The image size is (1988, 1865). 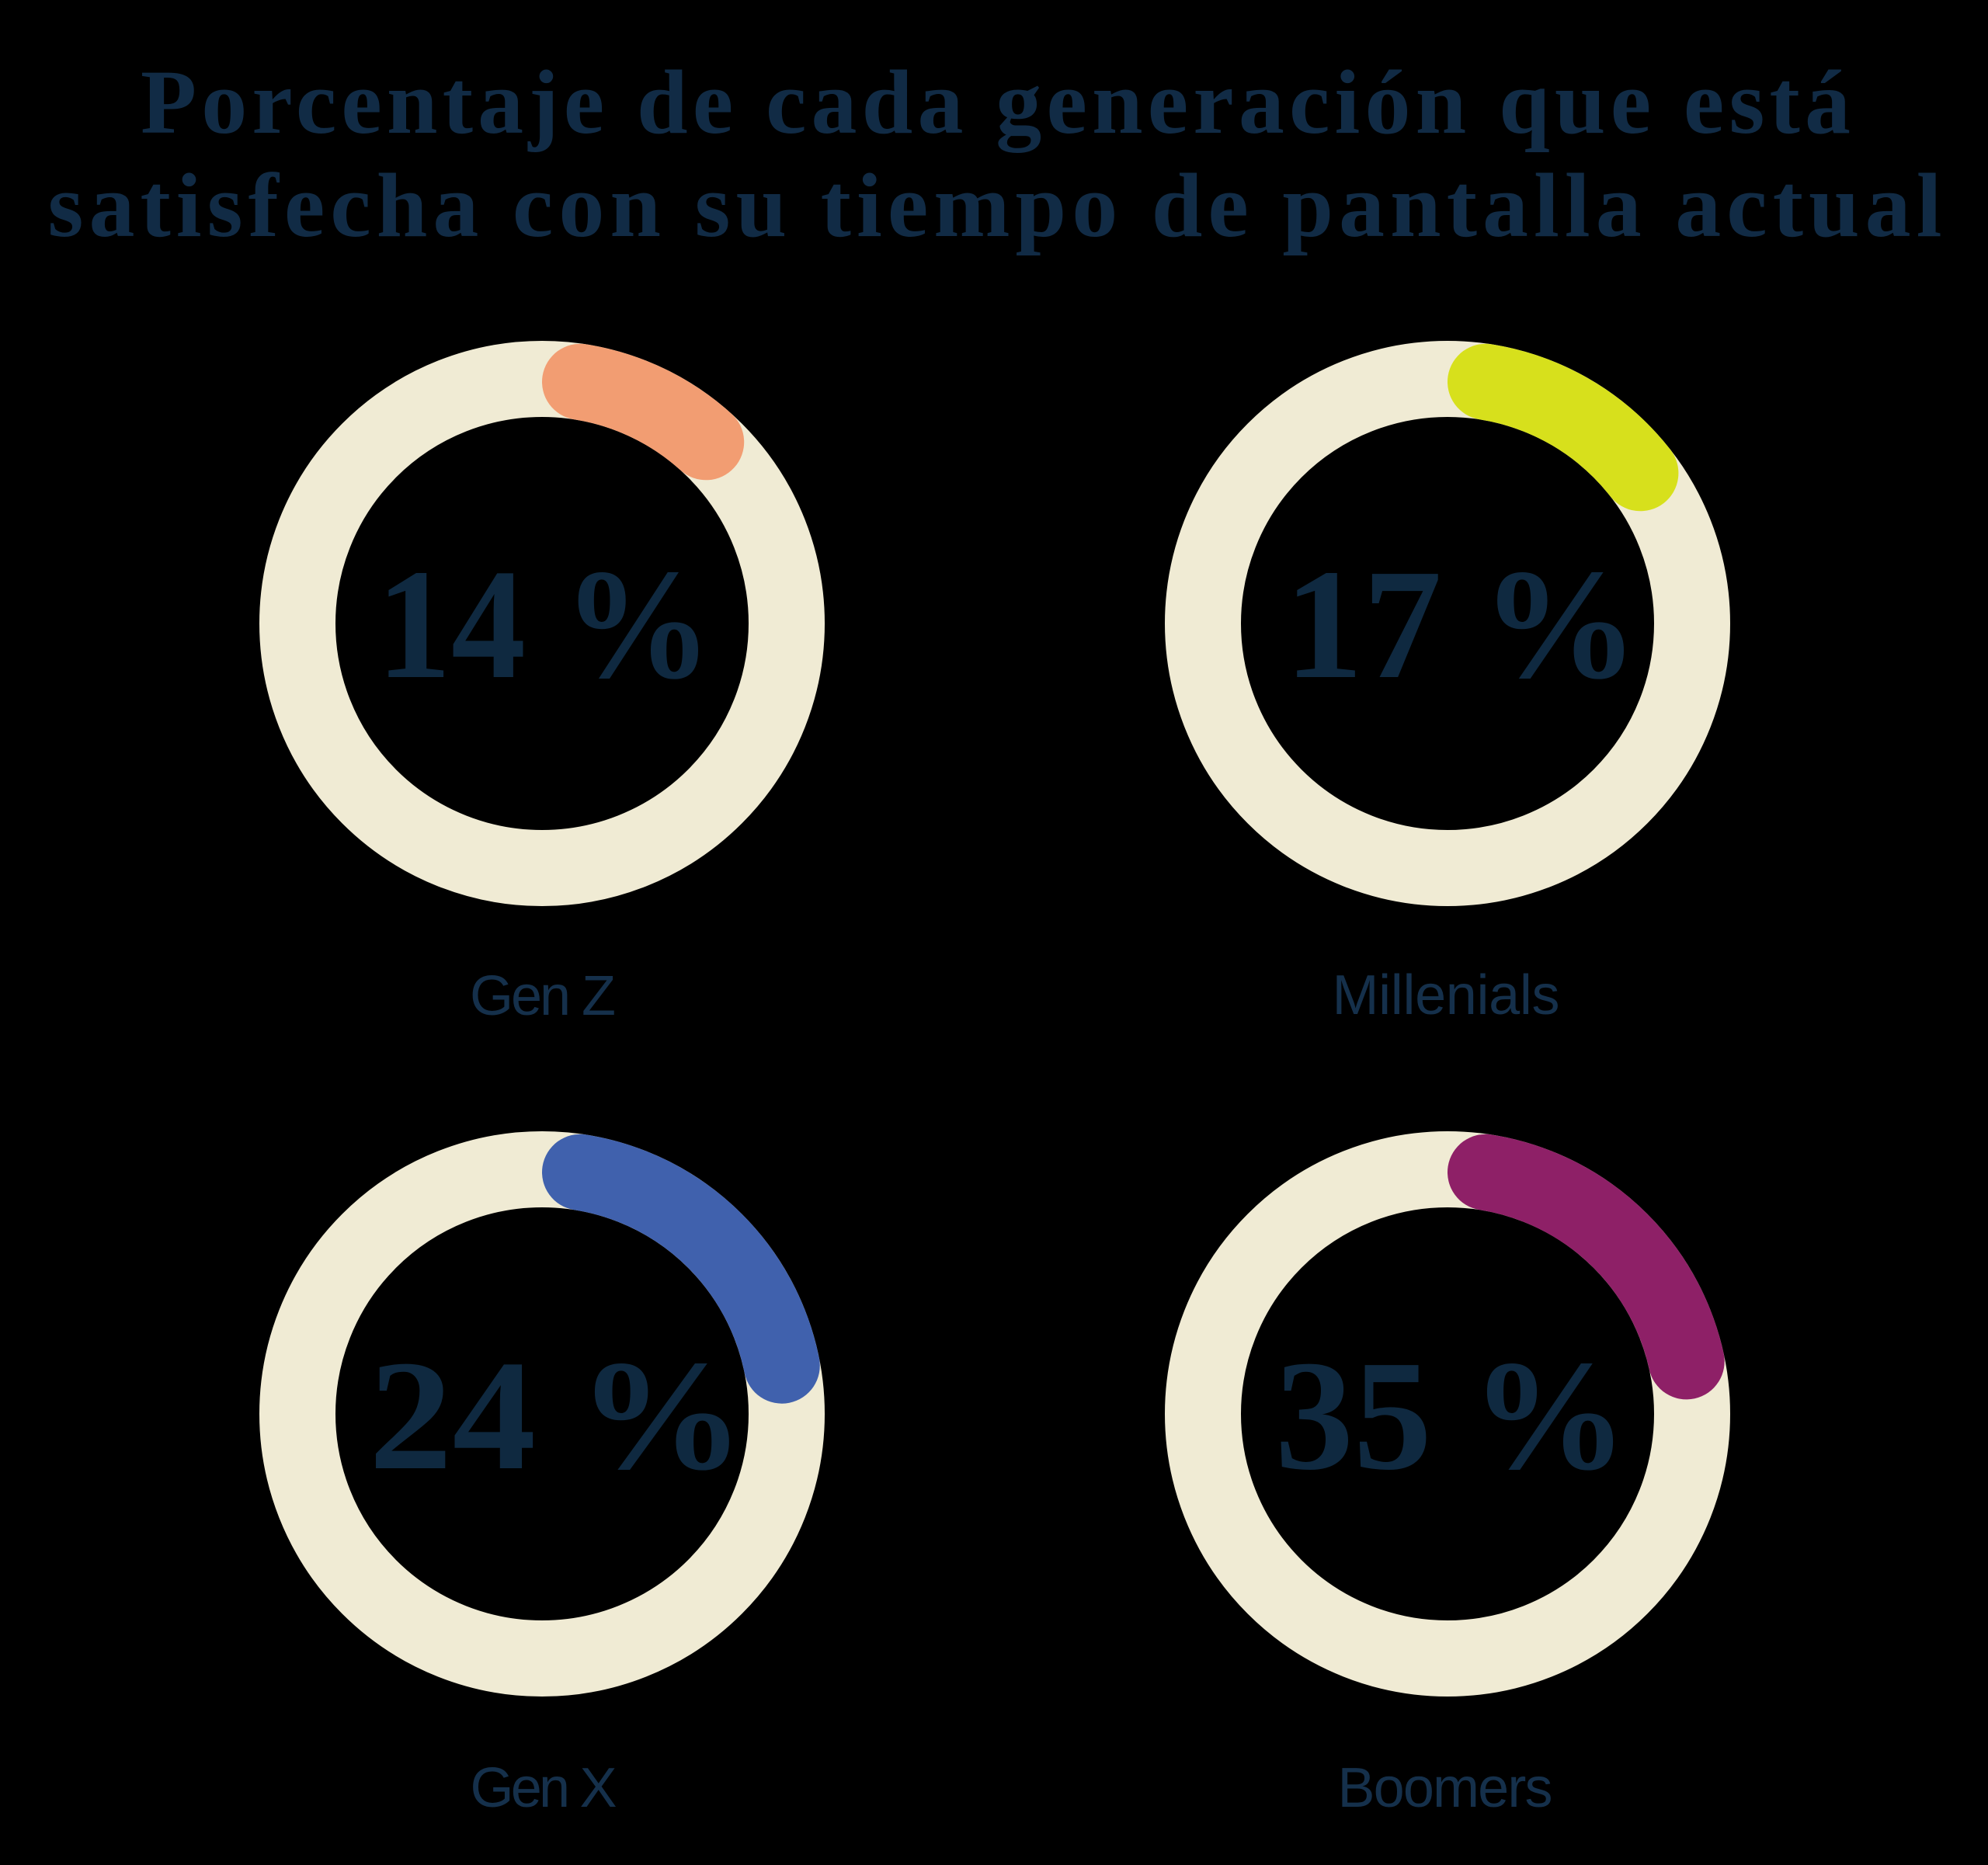 What do you see at coordinates (1445, 1788) in the screenshot?
I see `svg-text: Boomers` at bounding box center [1445, 1788].